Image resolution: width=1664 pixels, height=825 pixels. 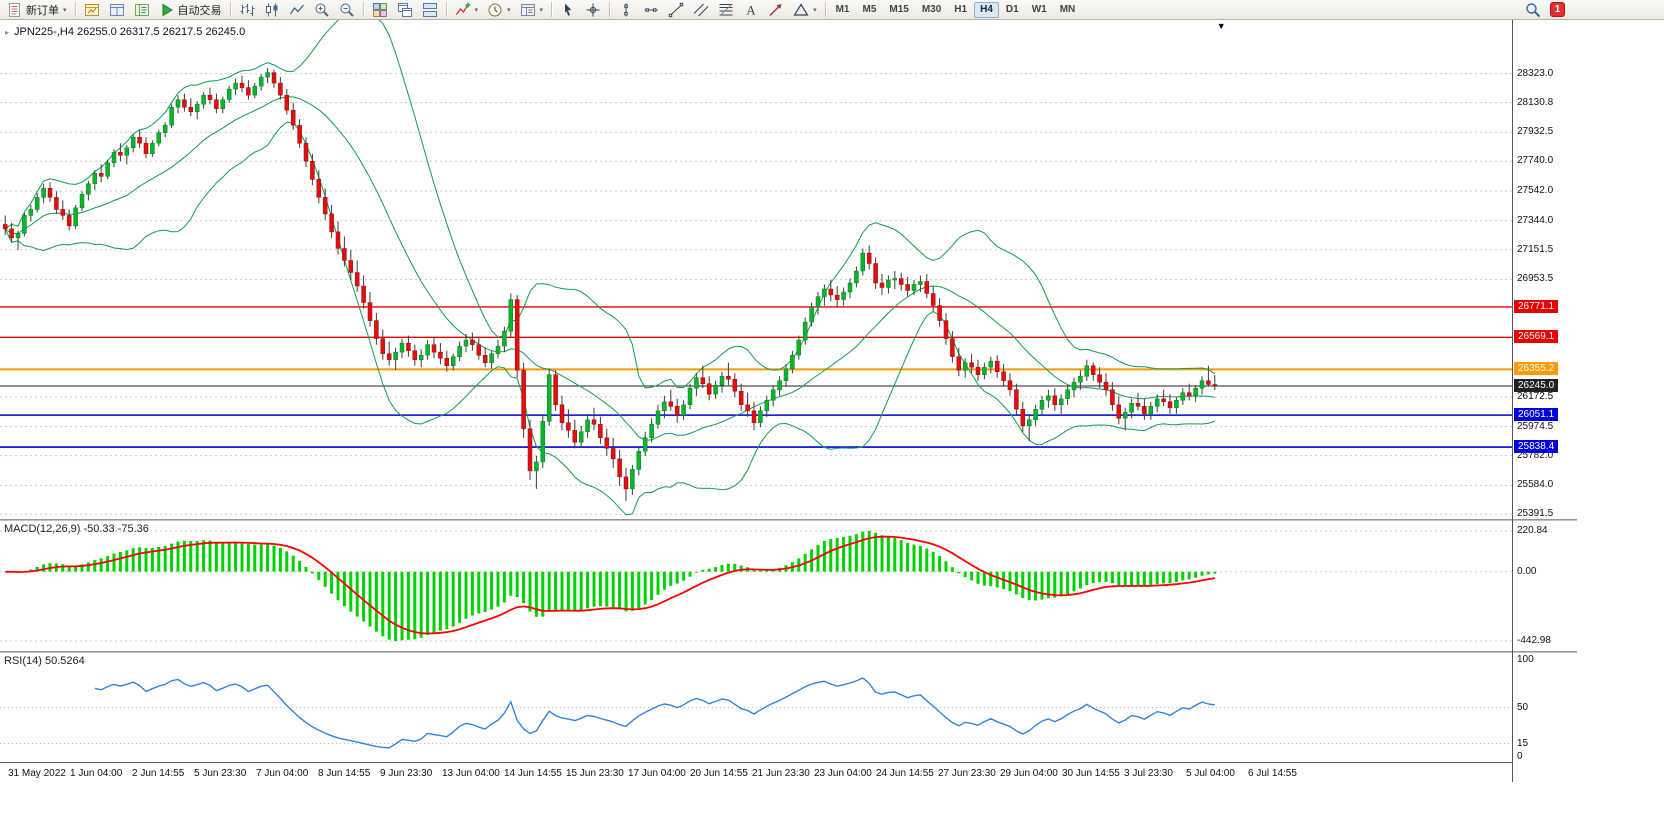 What do you see at coordinates (1148, 773) in the screenshot?
I see `date-axis-label: 3 Jul 23:30` at bounding box center [1148, 773].